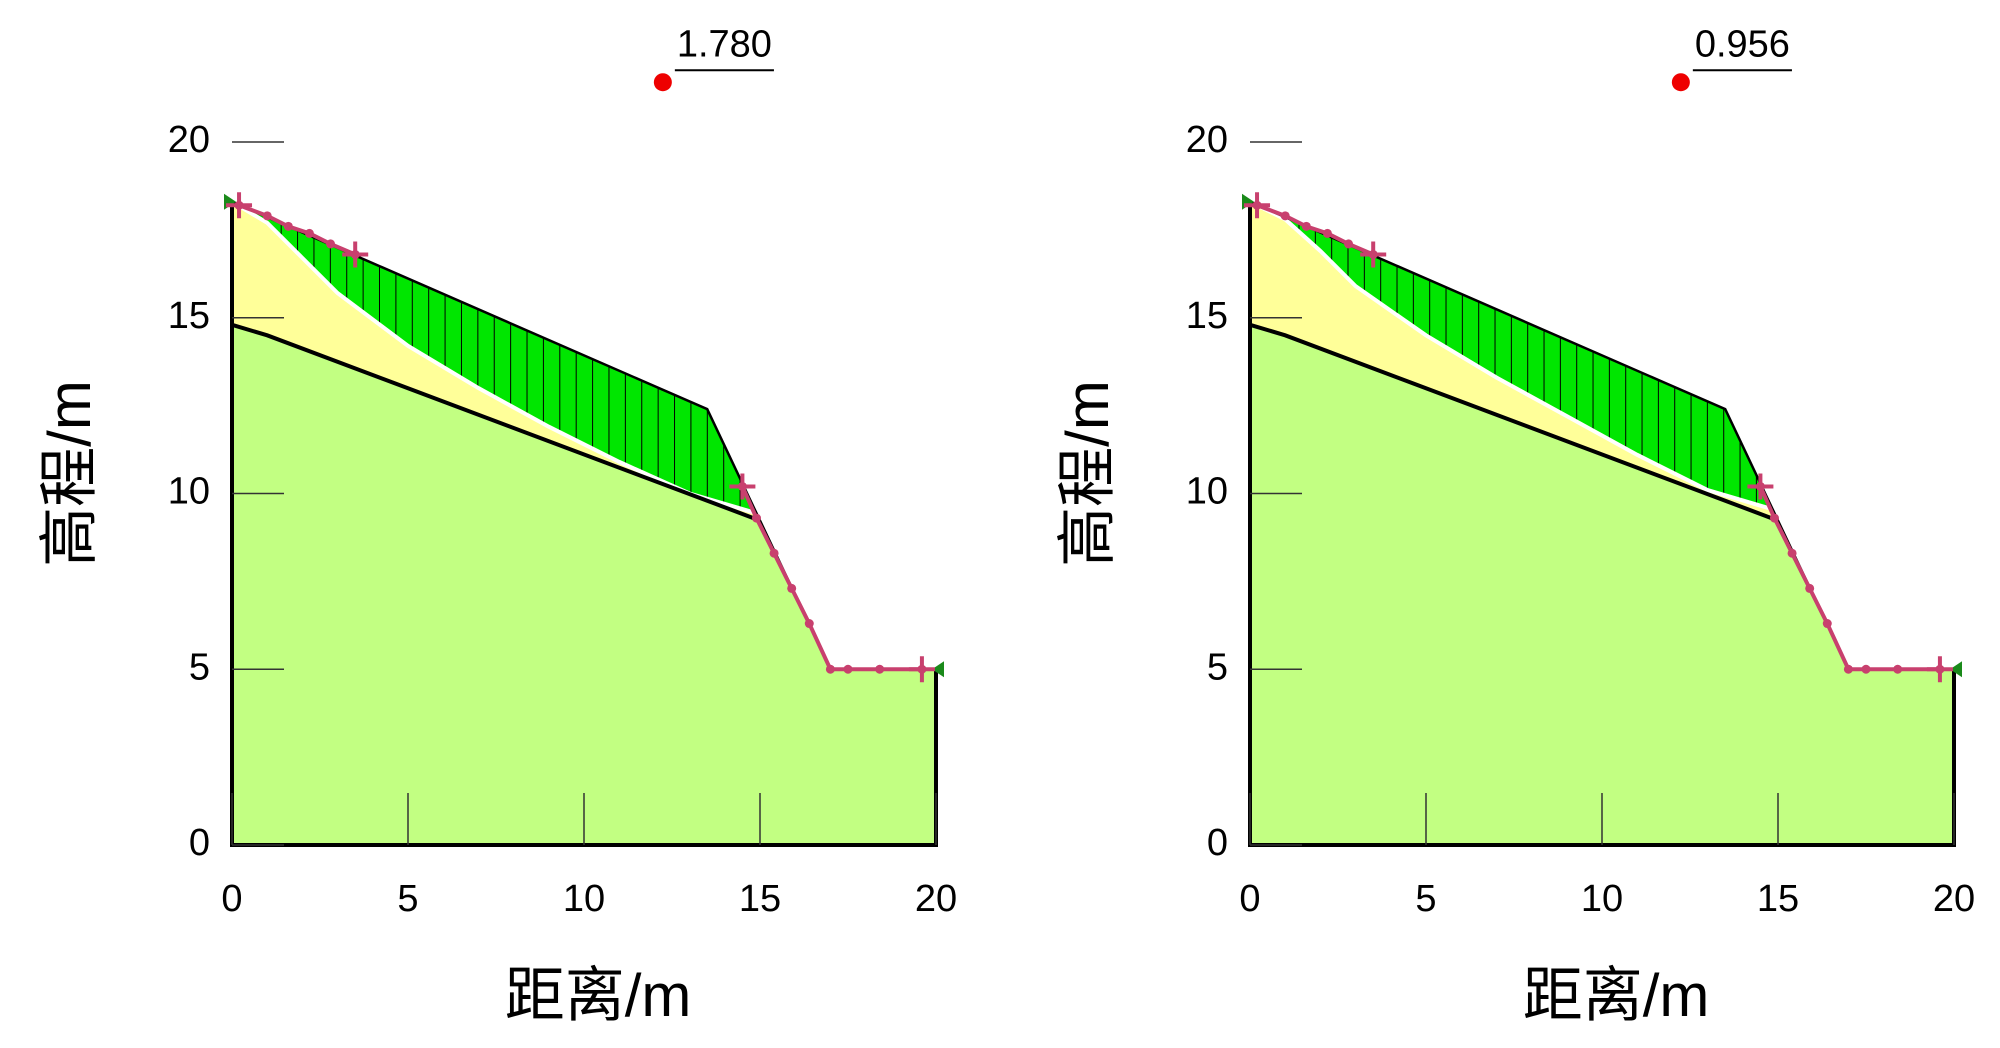 This screenshot has width=2000, height=1048. What do you see at coordinates (1742, 44) in the screenshot?
I see `factor-of-safety: 0.956` at bounding box center [1742, 44].